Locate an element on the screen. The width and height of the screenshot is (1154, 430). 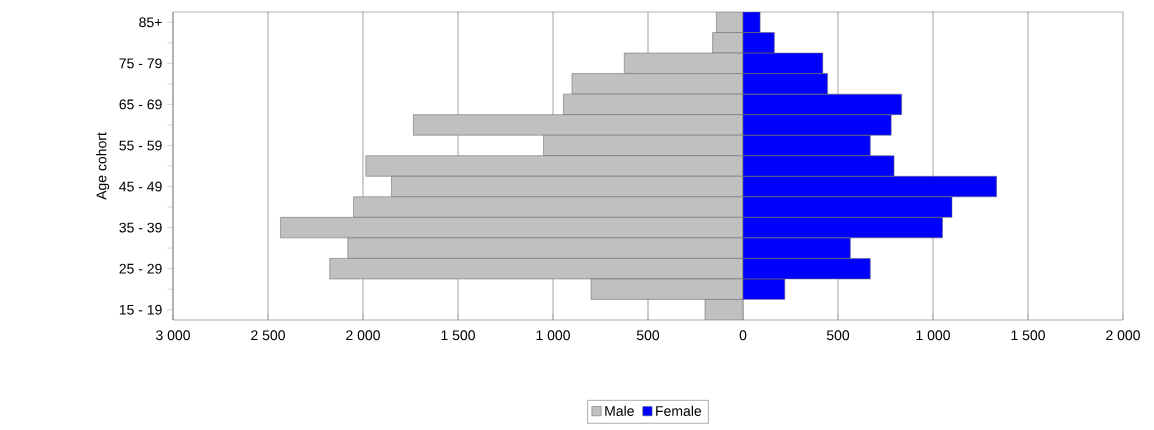
y-tick-label: 15 - 19 is located at coordinates (140, 309).